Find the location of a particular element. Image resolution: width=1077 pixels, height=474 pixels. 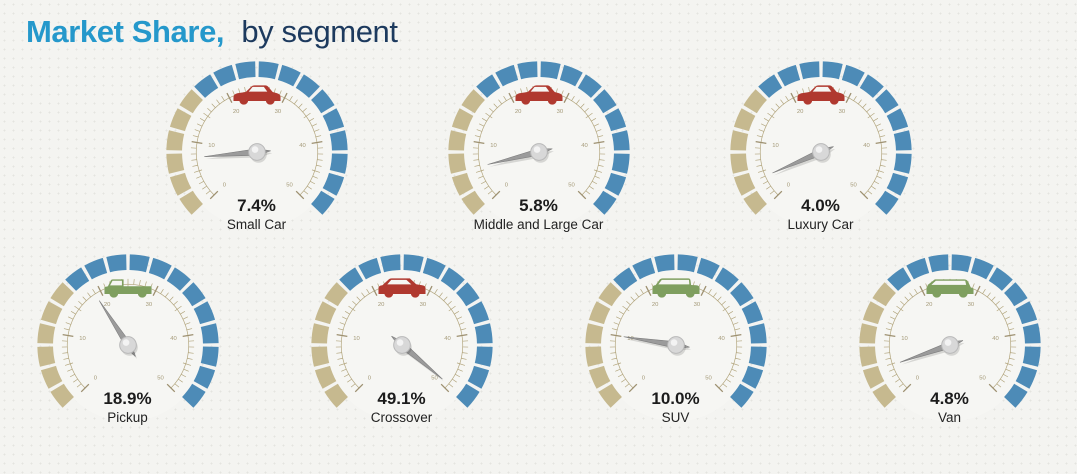

gauge-value: 7.4% is located at coordinates (256, 205).